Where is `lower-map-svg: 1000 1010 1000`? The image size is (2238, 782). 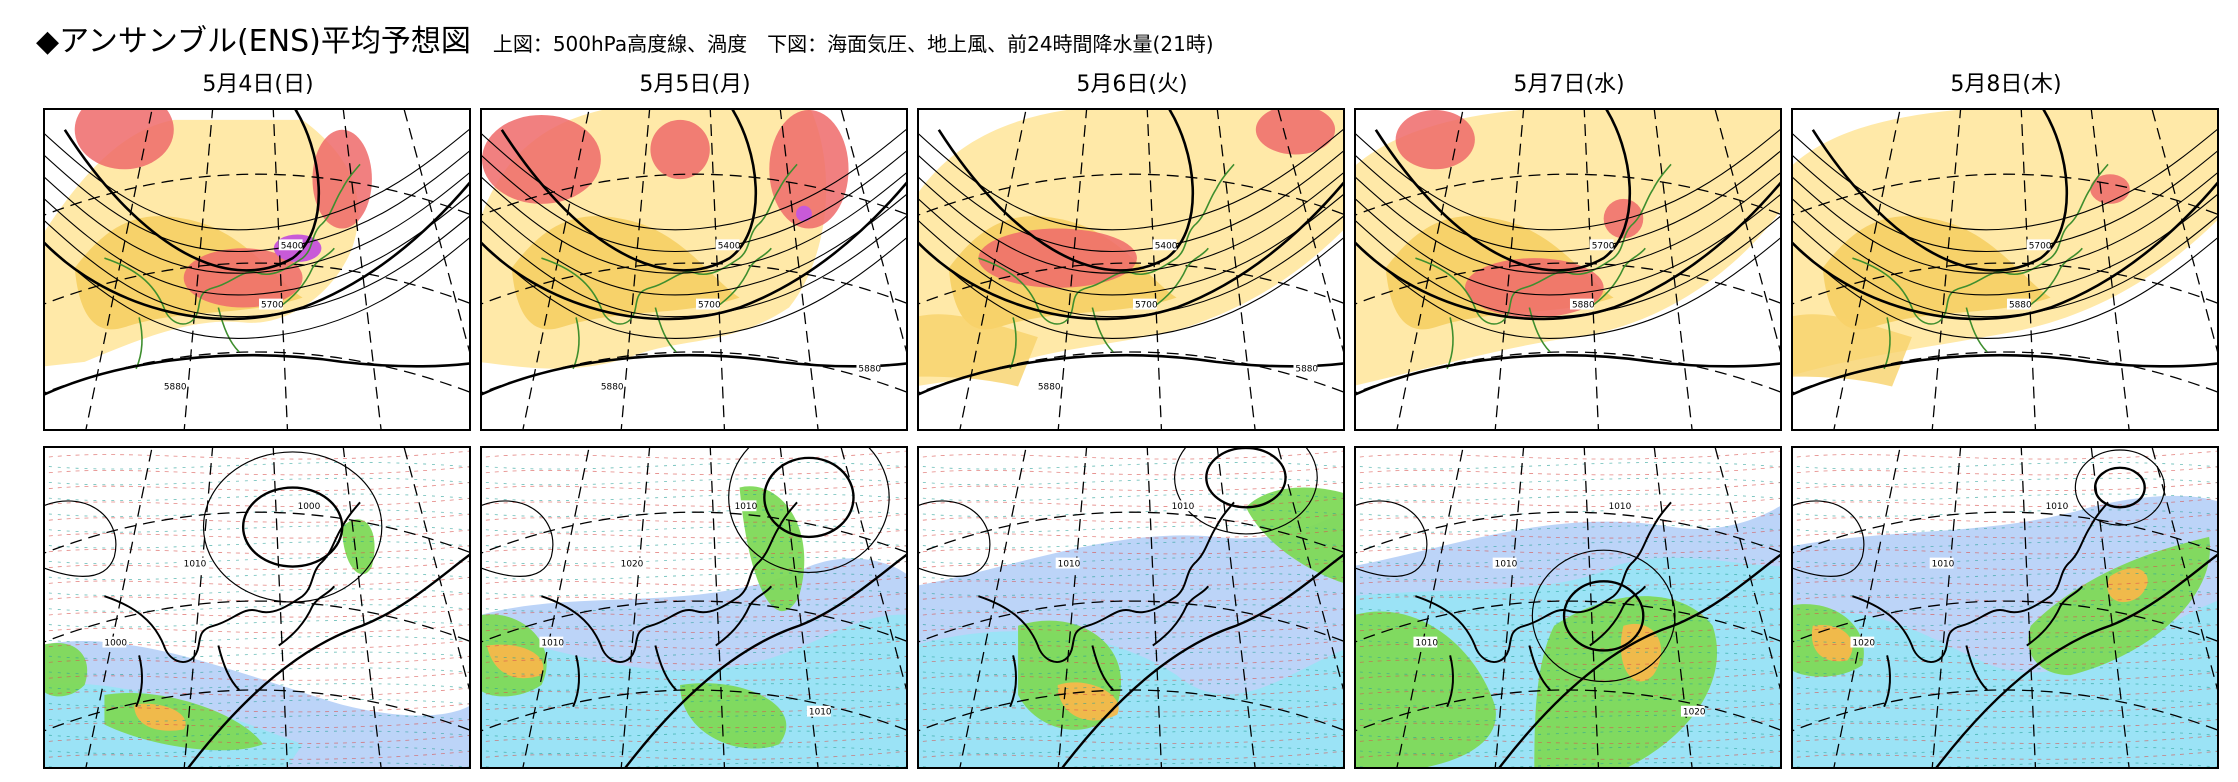 lower-map-svg: 1000 1010 1000 is located at coordinates (257, 607).